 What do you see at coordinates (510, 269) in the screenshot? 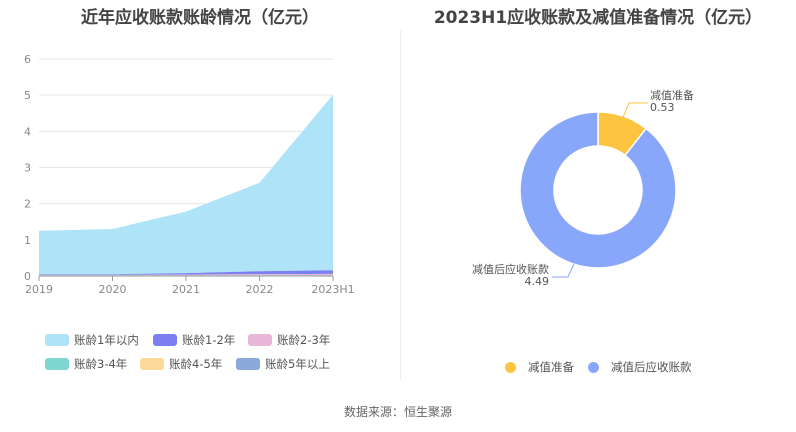
I see `slice-name-label: 减值后应收账款` at bounding box center [510, 269].